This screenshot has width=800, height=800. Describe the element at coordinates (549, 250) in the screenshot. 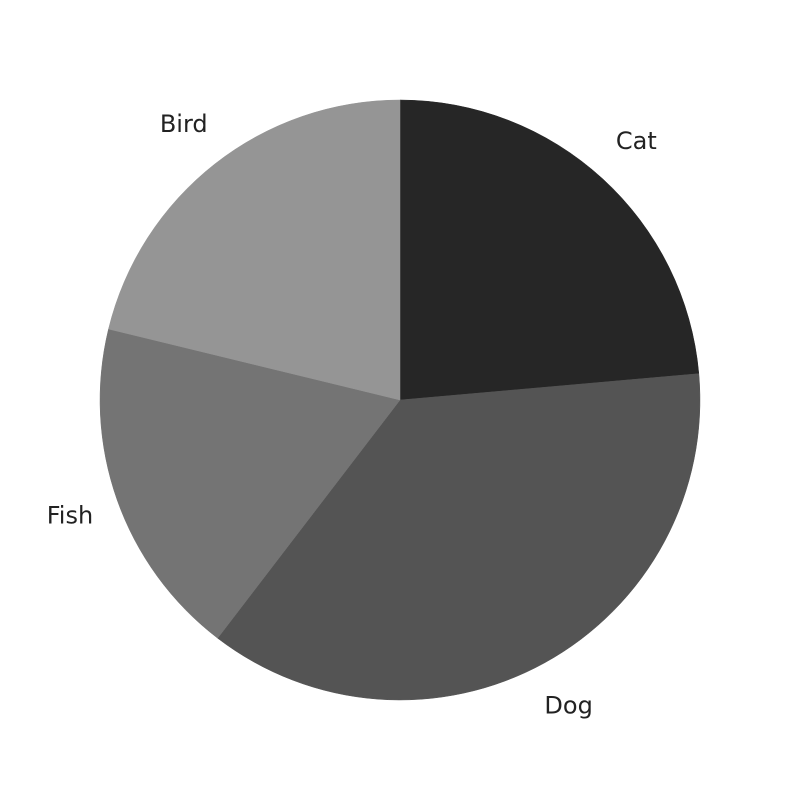

I see `pie-slice-cat` at that location.